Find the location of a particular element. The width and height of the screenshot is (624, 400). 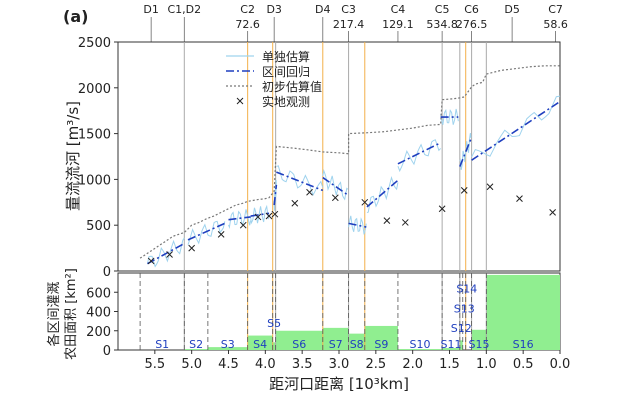

top-label: C7 58.6 is located at coordinates (555, 22).